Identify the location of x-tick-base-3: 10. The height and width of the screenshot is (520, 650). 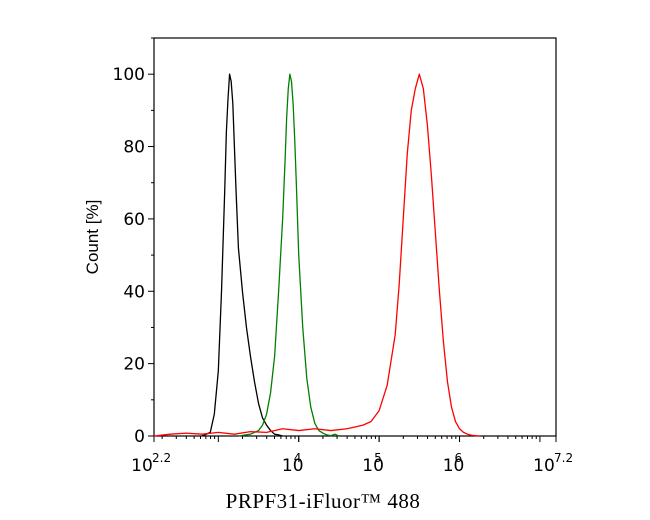
(373, 466).